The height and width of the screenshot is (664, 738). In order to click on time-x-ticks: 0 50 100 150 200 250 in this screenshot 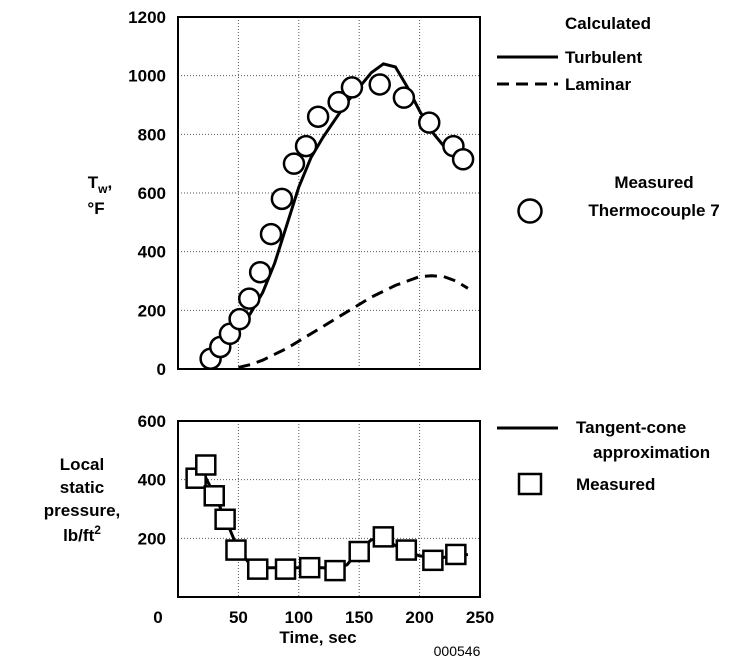, I will do `click(323, 617)`.